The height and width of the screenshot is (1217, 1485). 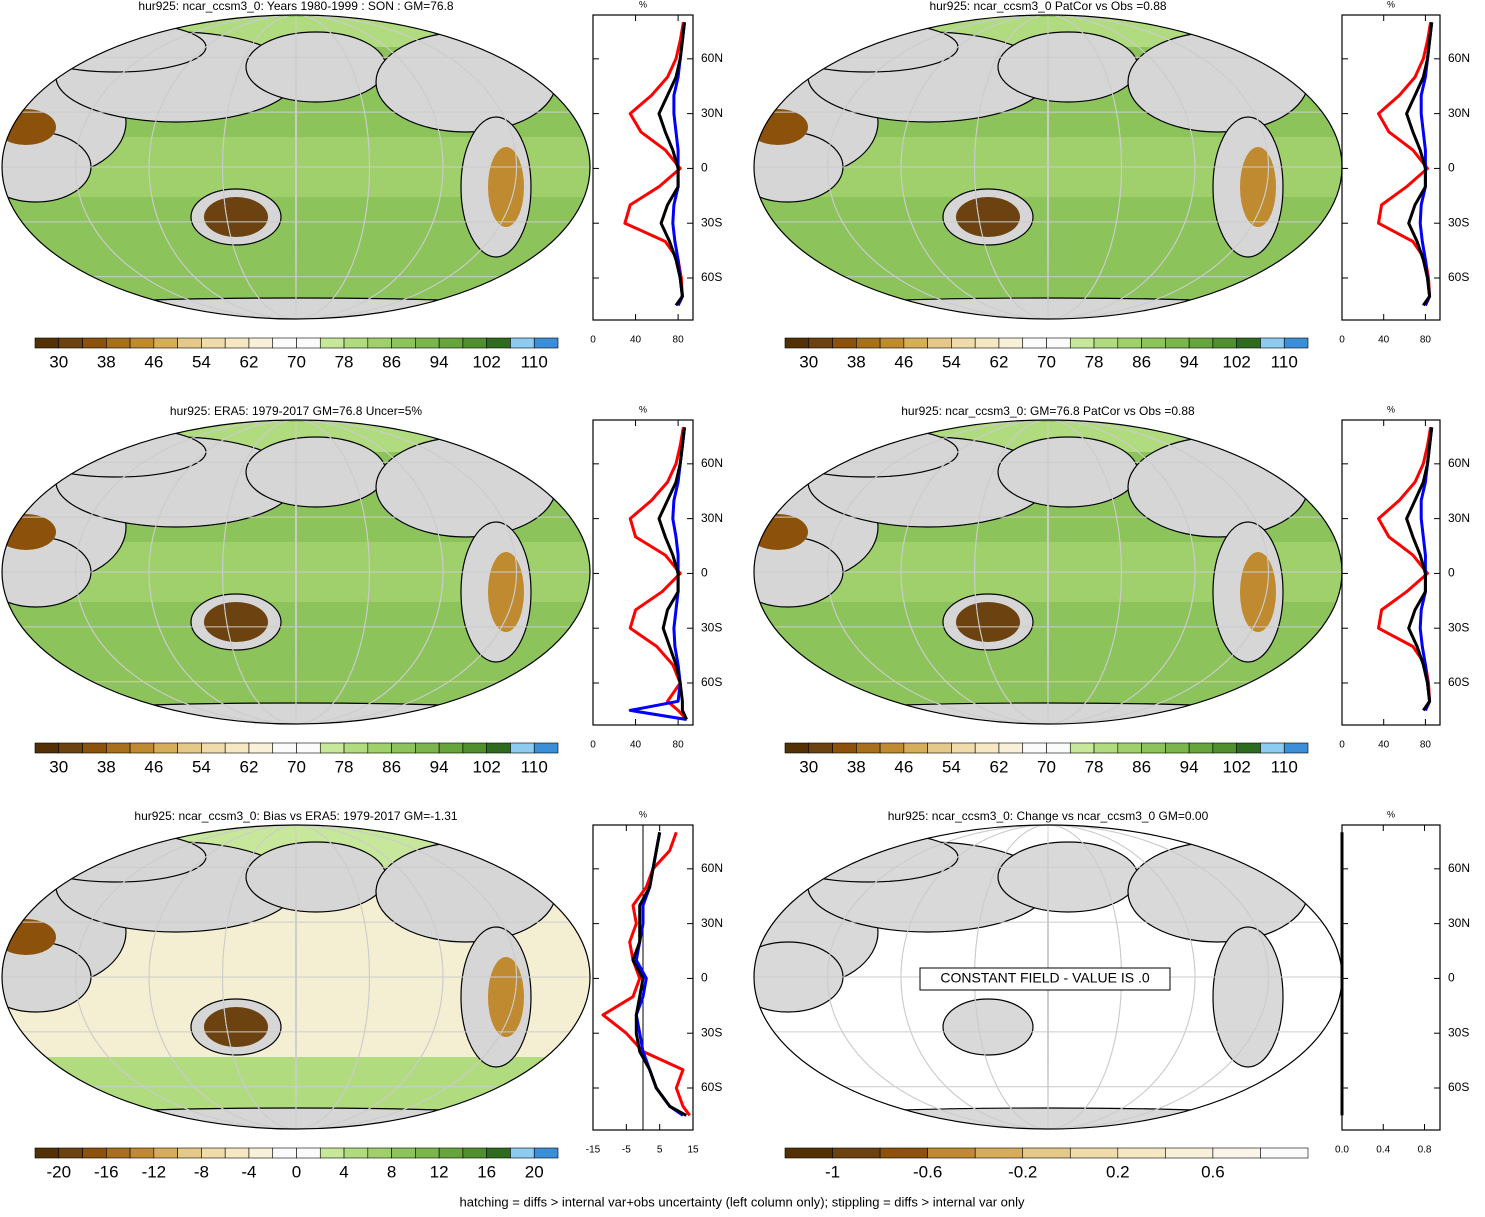 What do you see at coordinates (1391, 167) in the screenshot?
I see `profile-frame` at bounding box center [1391, 167].